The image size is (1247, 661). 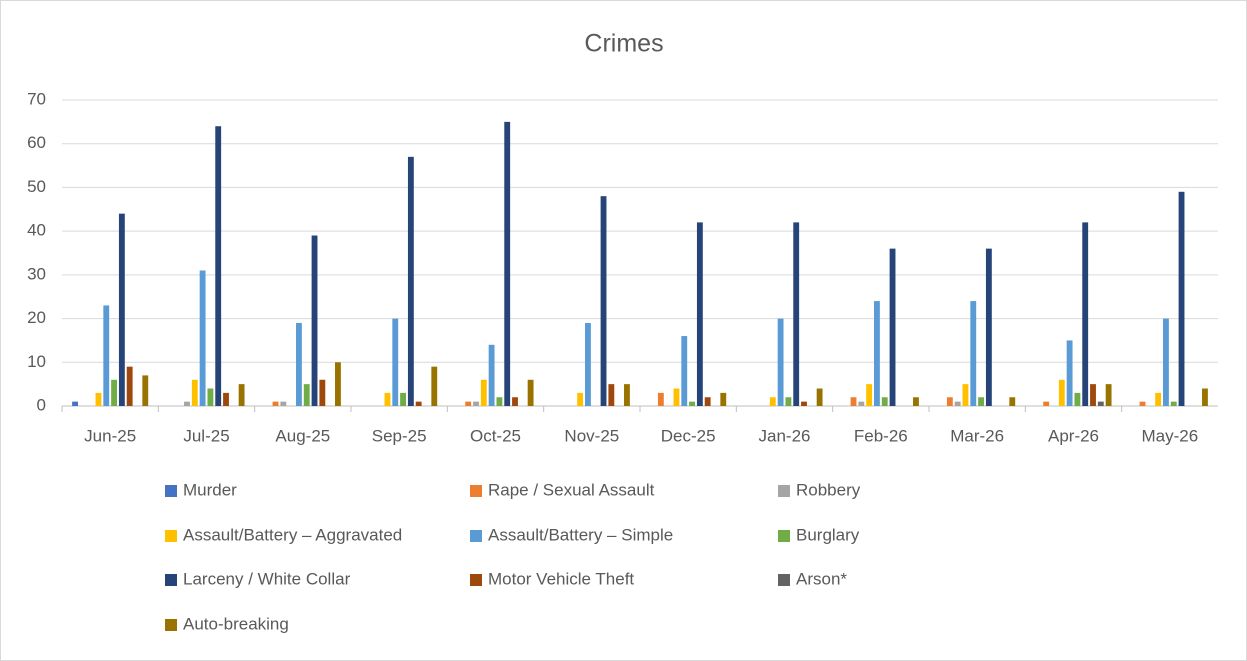 I want to click on x-tick-label: Apr-26, so click(x=1073, y=435).